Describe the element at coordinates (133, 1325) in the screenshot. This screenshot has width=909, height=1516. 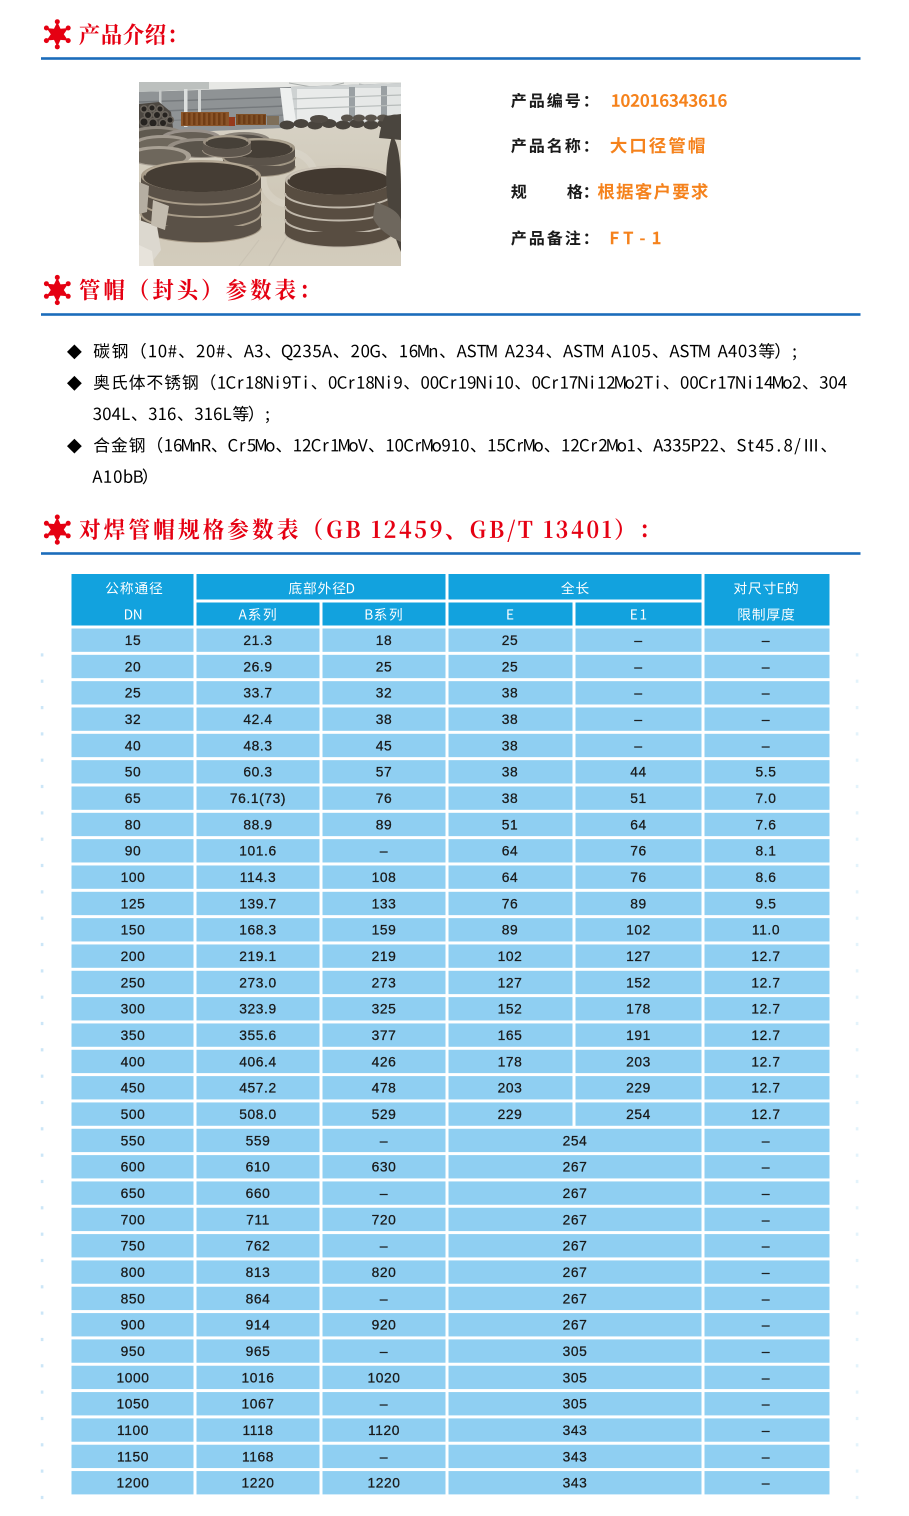
I see `svg-text: 900` at that location.